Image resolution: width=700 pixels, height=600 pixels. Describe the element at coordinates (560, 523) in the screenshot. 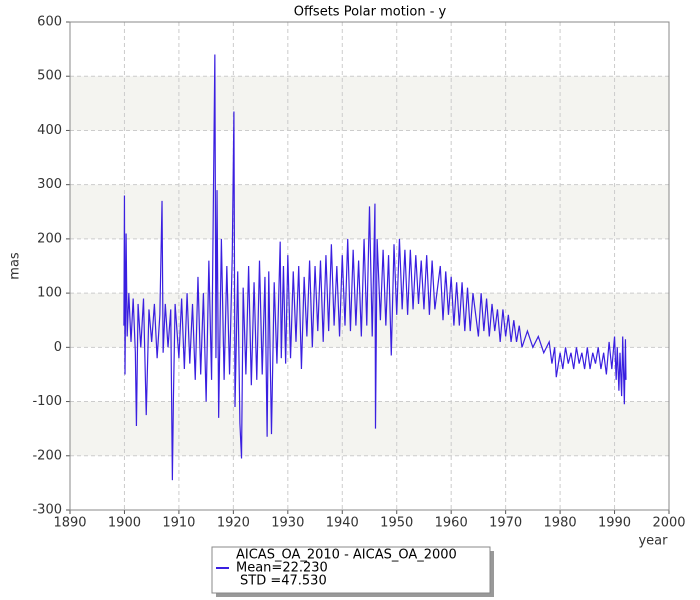

I see `x-tick-label: 1980` at that location.